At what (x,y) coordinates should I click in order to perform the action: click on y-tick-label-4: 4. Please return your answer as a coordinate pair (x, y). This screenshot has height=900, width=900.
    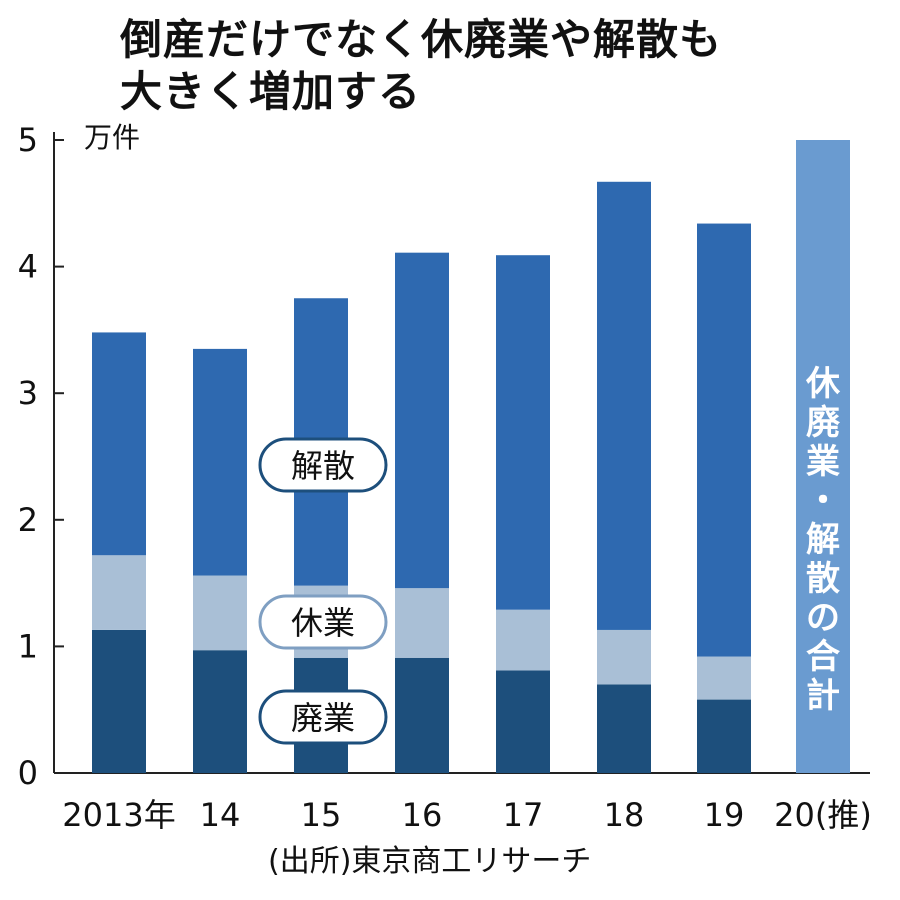
    Looking at the image, I should click on (28, 267).